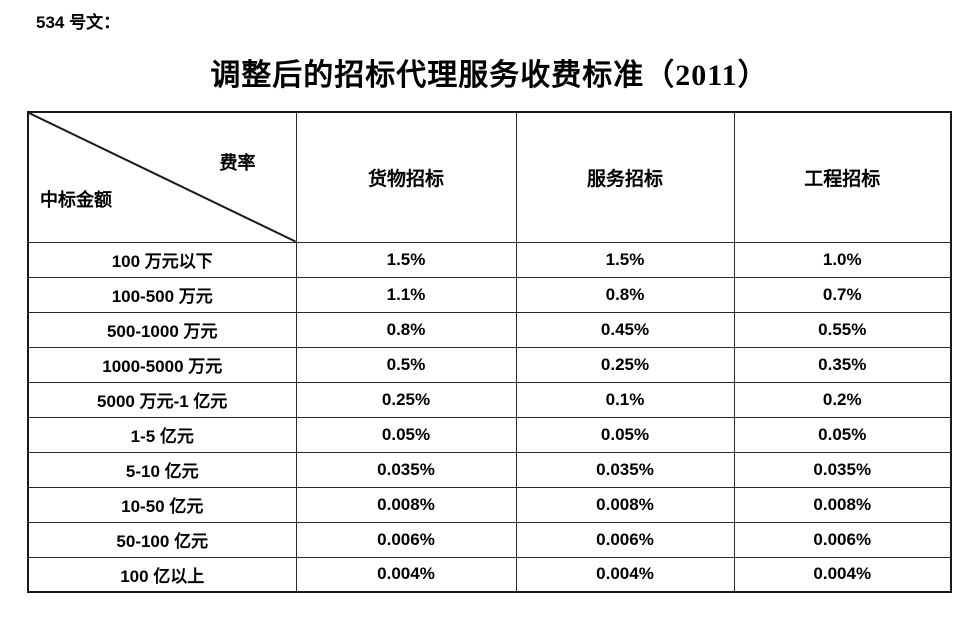 This screenshot has height=629, width=979. I want to click on rate-cell: 0.7%, so click(842, 294).